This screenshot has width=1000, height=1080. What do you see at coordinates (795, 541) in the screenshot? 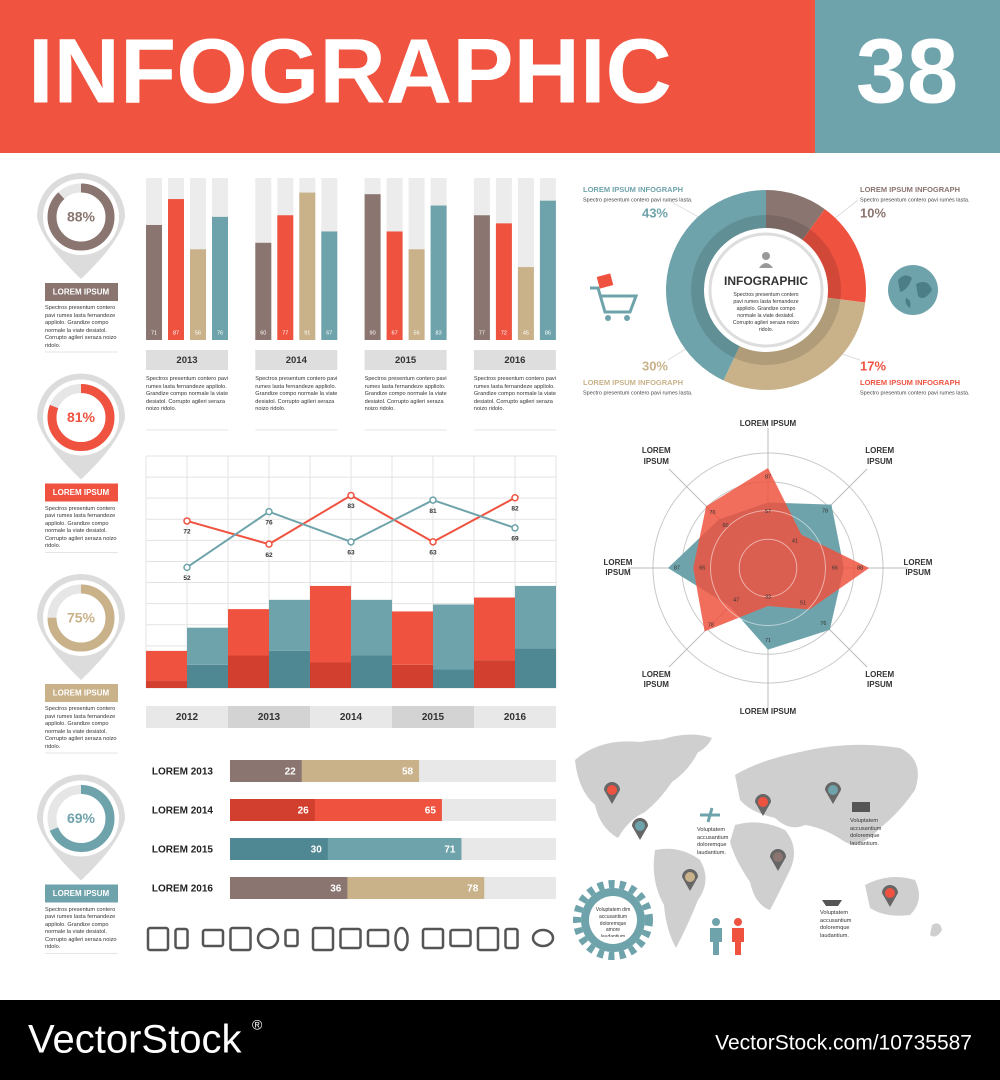
I see `radar-value: 41` at bounding box center [795, 541].